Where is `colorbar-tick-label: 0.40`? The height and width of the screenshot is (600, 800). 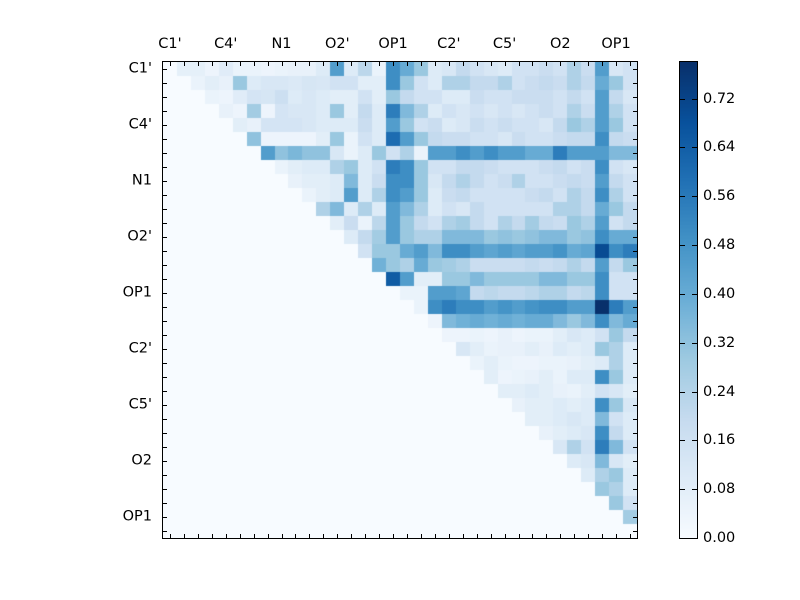 colorbar-tick-label: 0.40 is located at coordinates (719, 293).